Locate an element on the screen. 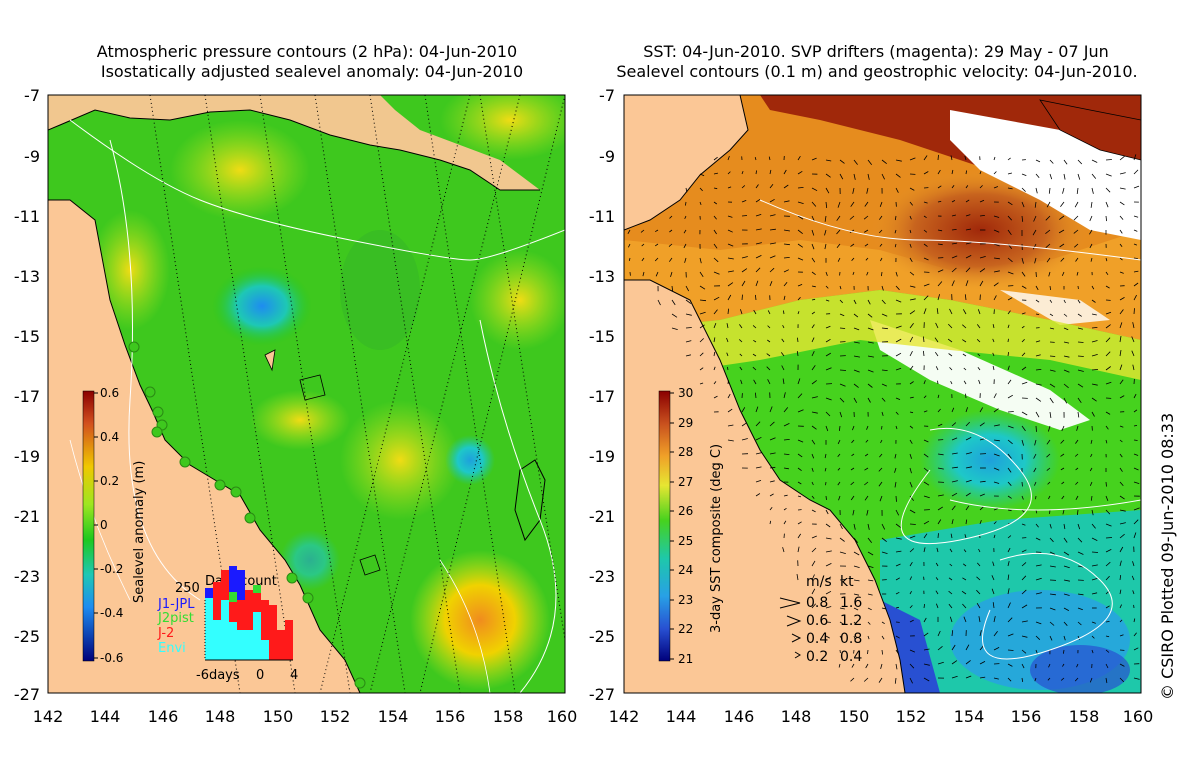 The image size is (1200, 780). velocity-legend-kt: 1.6 is located at coordinates (851, 603).